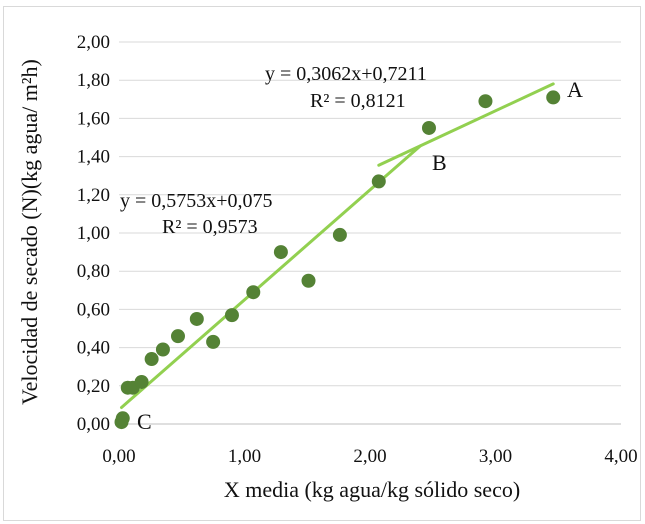 The width and height of the screenshot is (645, 524). What do you see at coordinates (372, 489) in the screenshot?
I see `x-axis-title: X media (kg agua/kg sólido seco)` at bounding box center [372, 489].